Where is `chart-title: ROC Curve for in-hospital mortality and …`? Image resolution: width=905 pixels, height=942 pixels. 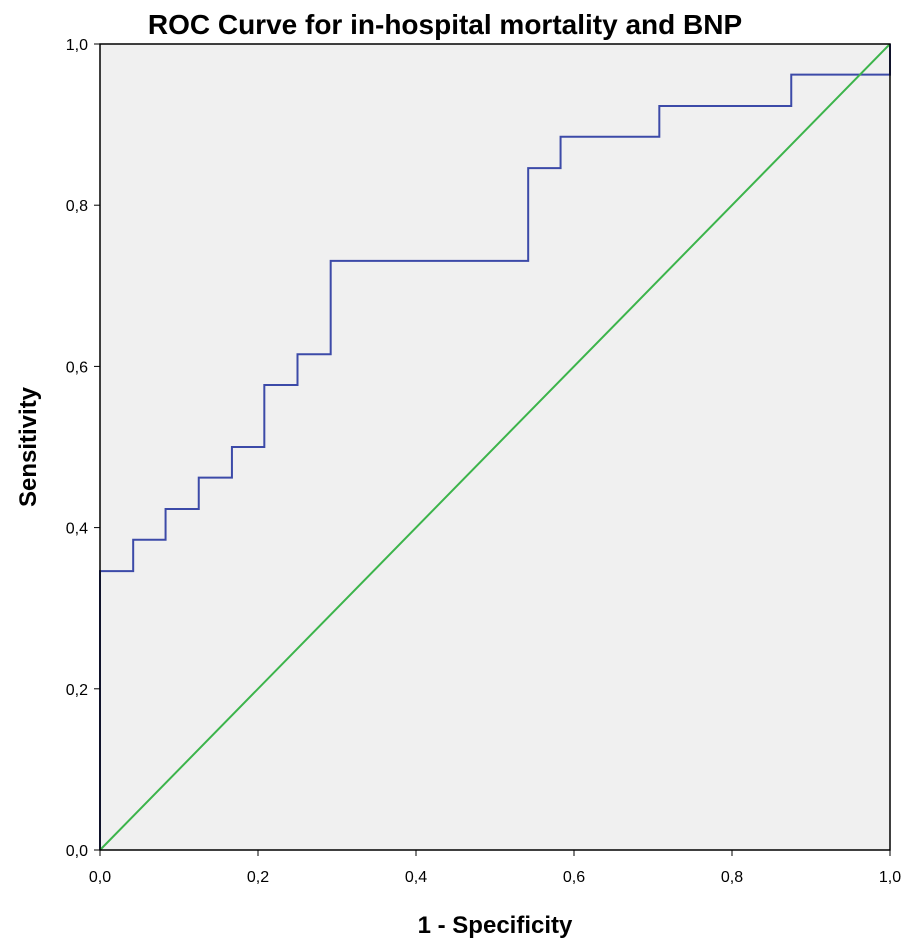 chart-title: ROC Curve for in-hospital mortality and … is located at coordinates (445, 24).